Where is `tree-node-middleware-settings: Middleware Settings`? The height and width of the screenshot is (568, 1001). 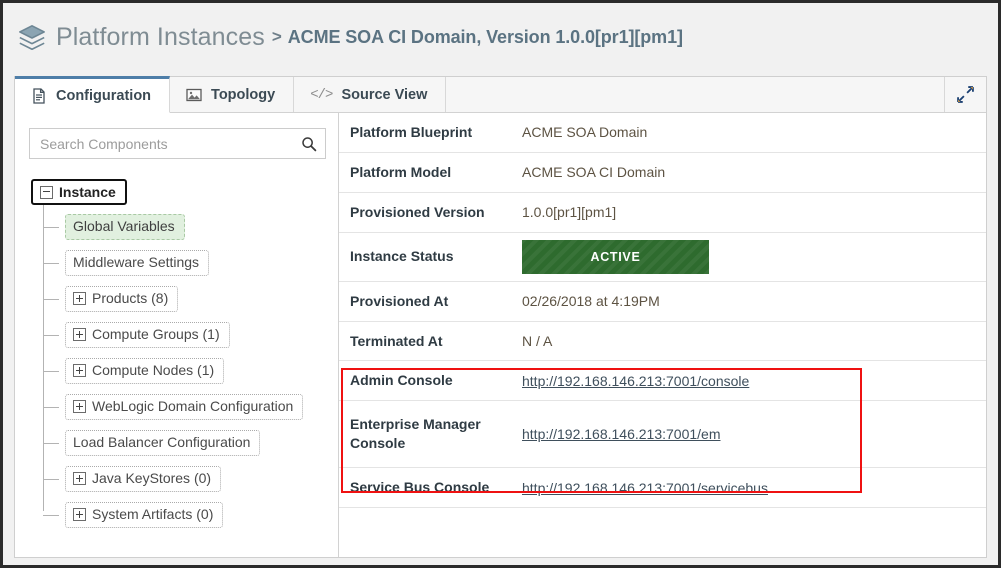
tree-node-middleware-settings: Middleware Settings is located at coordinates (137, 263).